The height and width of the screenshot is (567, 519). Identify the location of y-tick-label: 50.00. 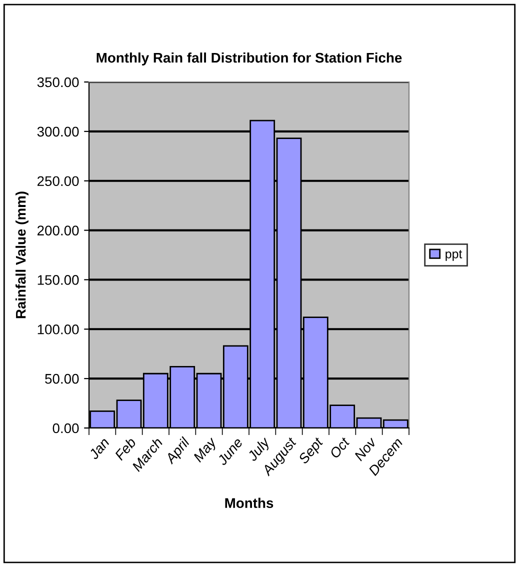
(62, 379).